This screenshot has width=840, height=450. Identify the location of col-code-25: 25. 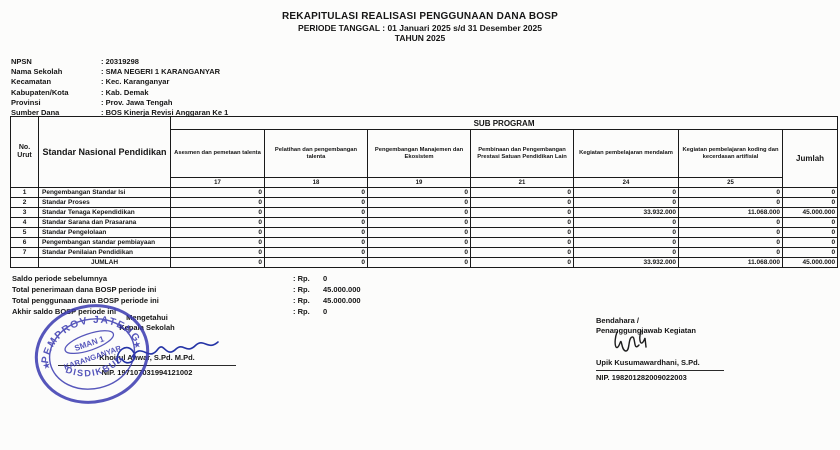
(730, 182).